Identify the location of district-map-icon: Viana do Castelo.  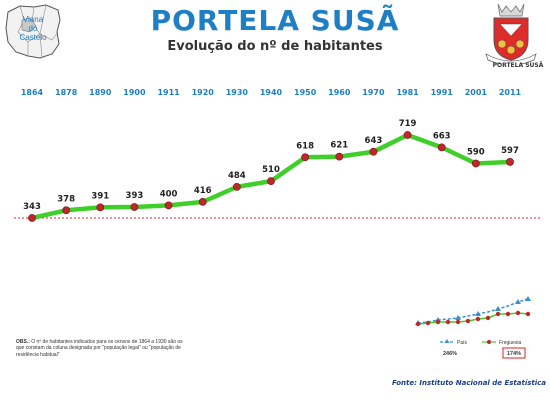
(33, 31).